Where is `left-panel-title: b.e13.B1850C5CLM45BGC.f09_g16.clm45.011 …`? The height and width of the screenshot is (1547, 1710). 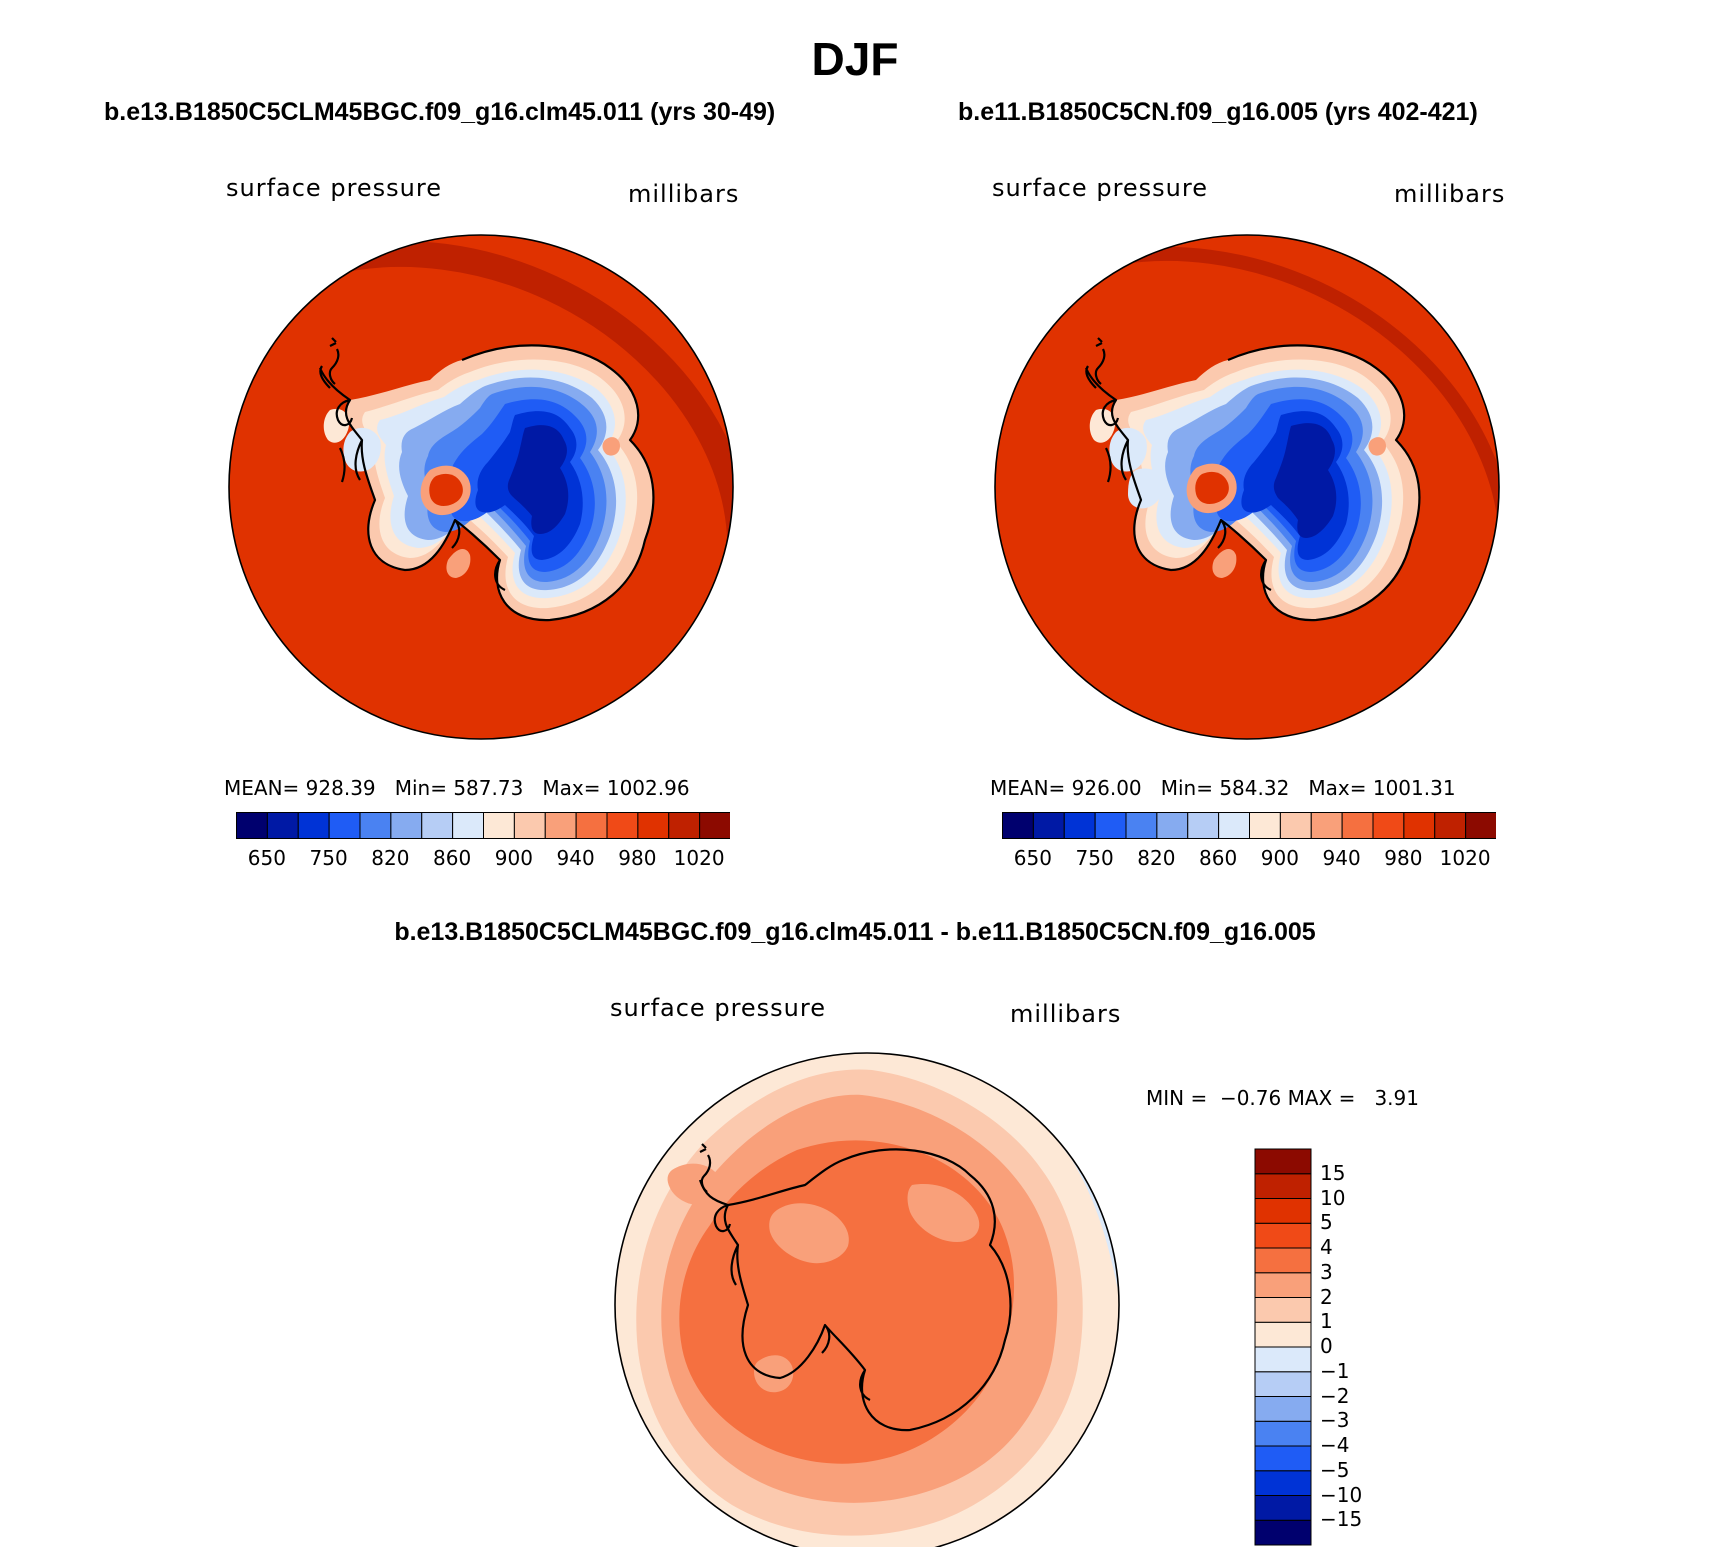 left-panel-title: b.e13.B1850C5CLM45BGC.f09_g16.clm45.011 … is located at coordinates (440, 112).